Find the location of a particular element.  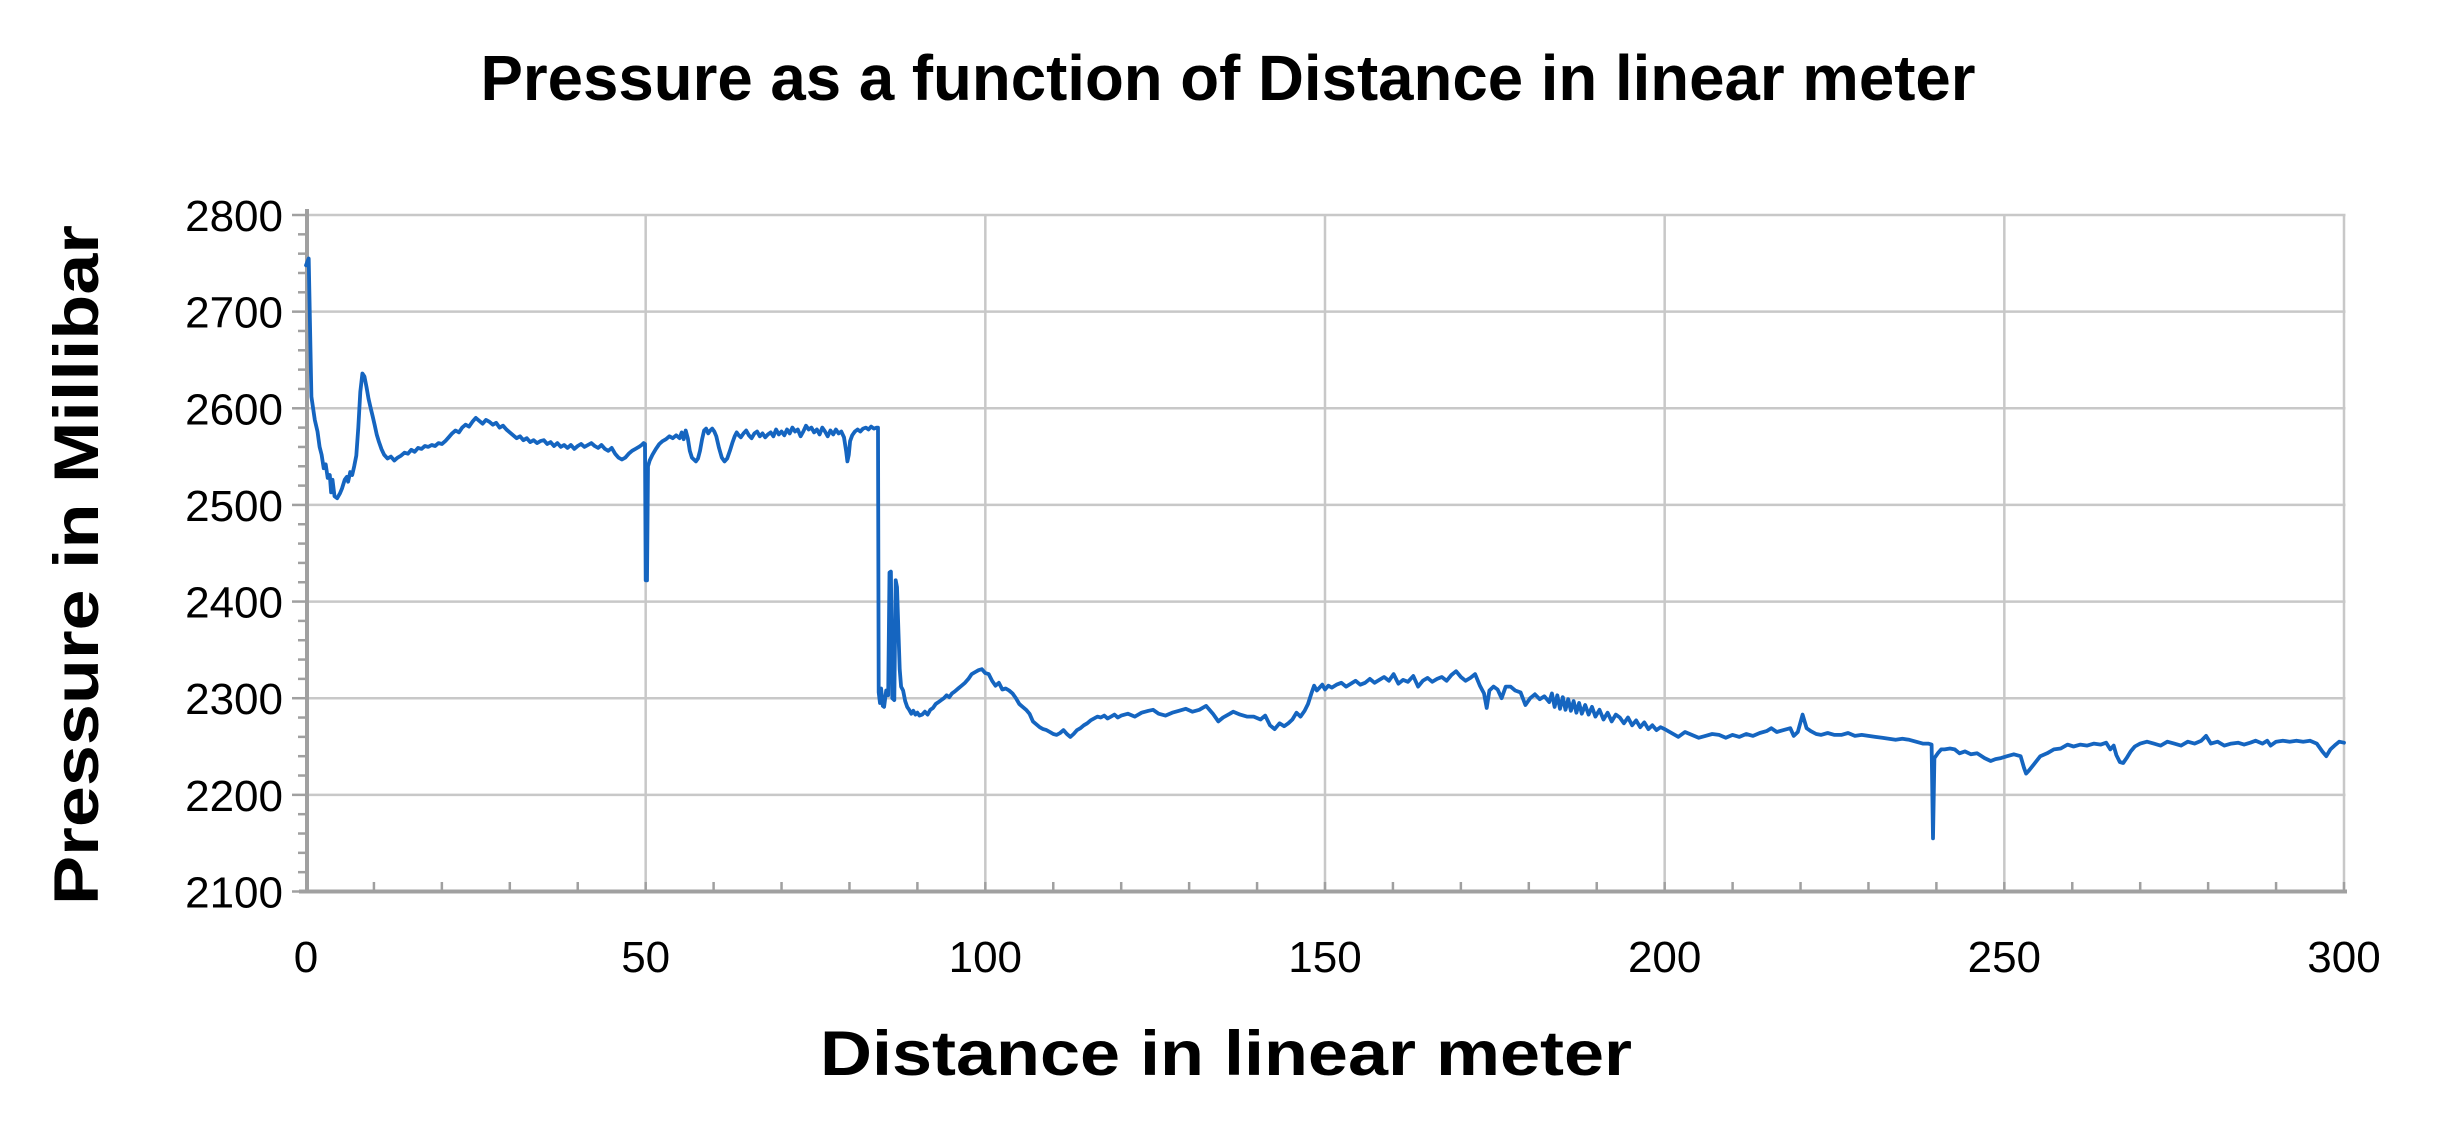

x-tick-label-250: 250 is located at coordinates (2004, 957).